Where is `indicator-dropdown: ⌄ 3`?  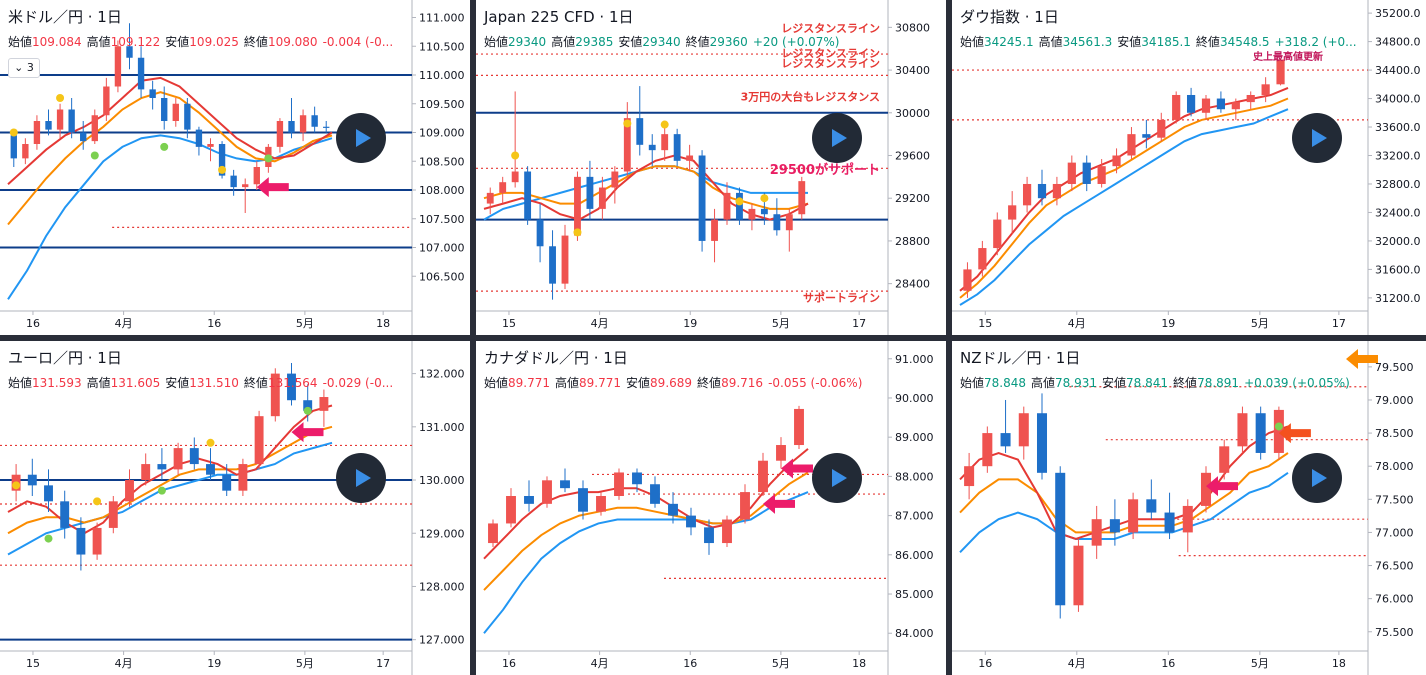
indicator-dropdown: ⌄ 3 is located at coordinates (24, 68).